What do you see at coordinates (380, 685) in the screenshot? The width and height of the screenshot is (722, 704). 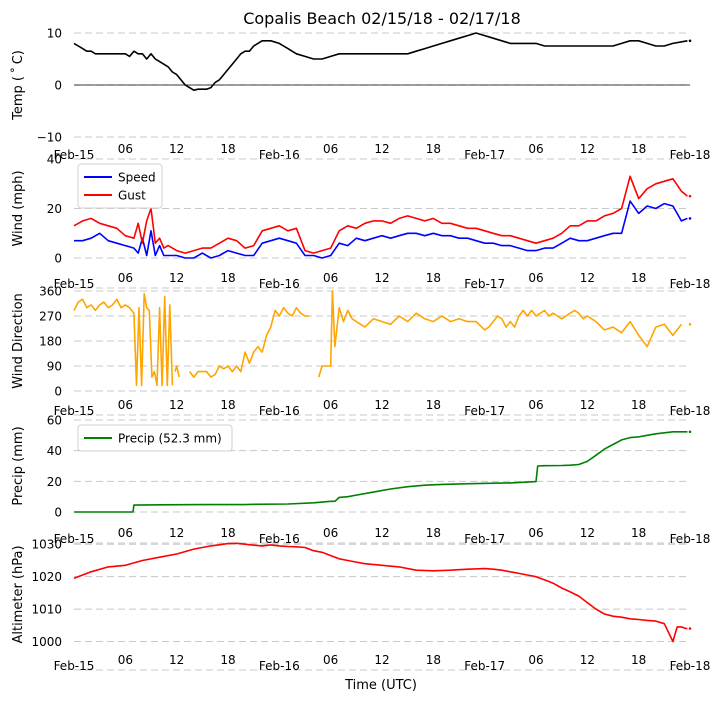 I see `x-axis-label: Time (UTC)` at bounding box center [380, 685].